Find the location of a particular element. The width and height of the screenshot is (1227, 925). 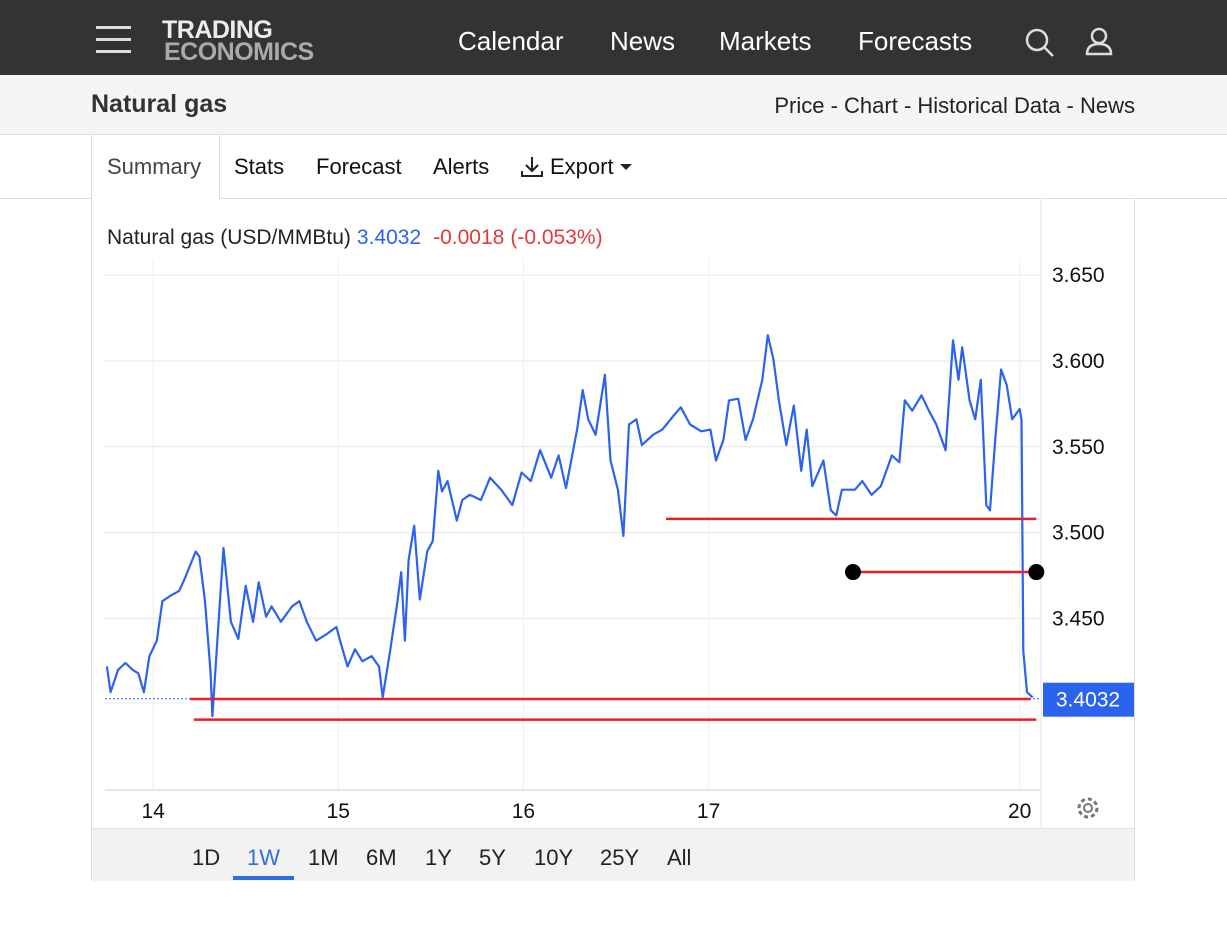

logo: ECONOMICS is located at coordinates (239, 52).